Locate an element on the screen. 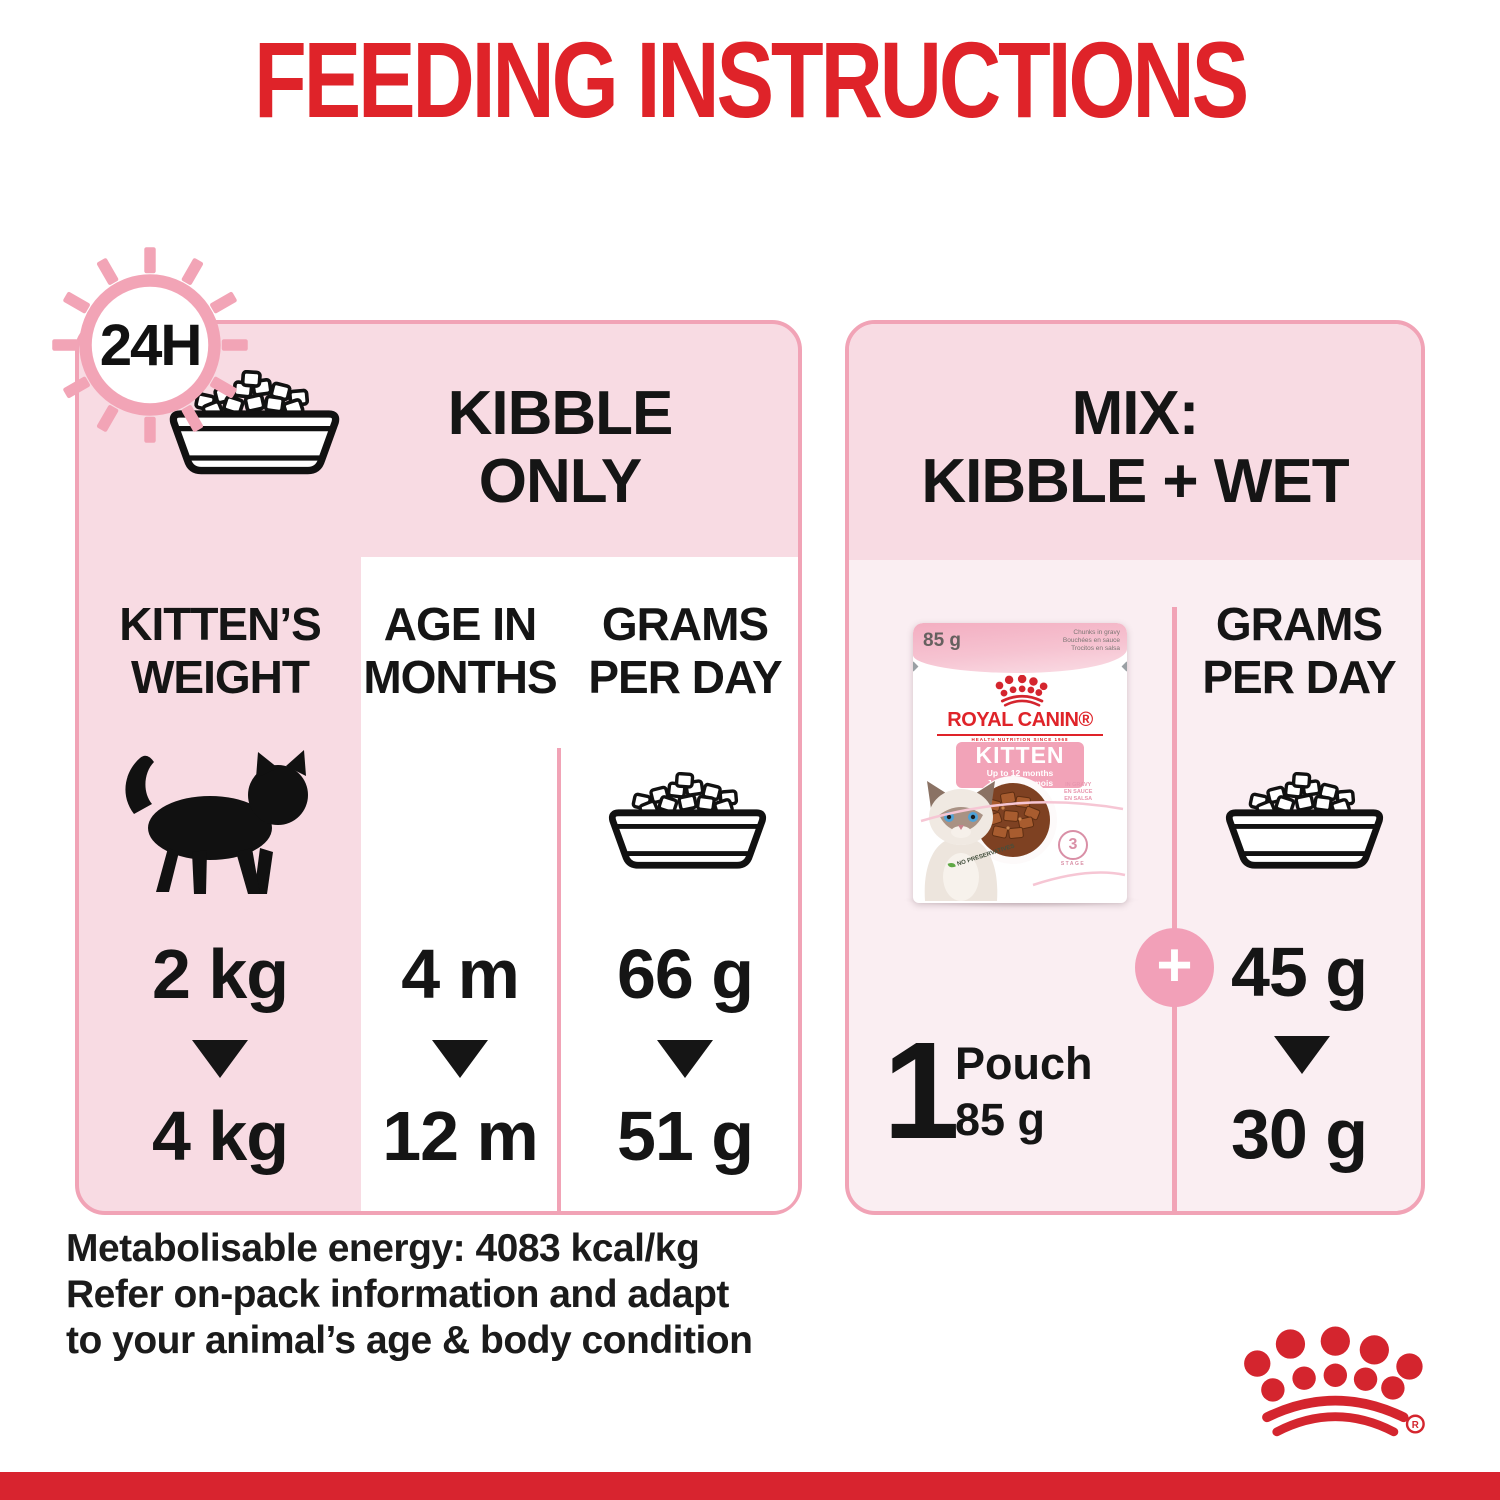  gravy-line: EN SAUCE is located at coordinates (1078, 792).